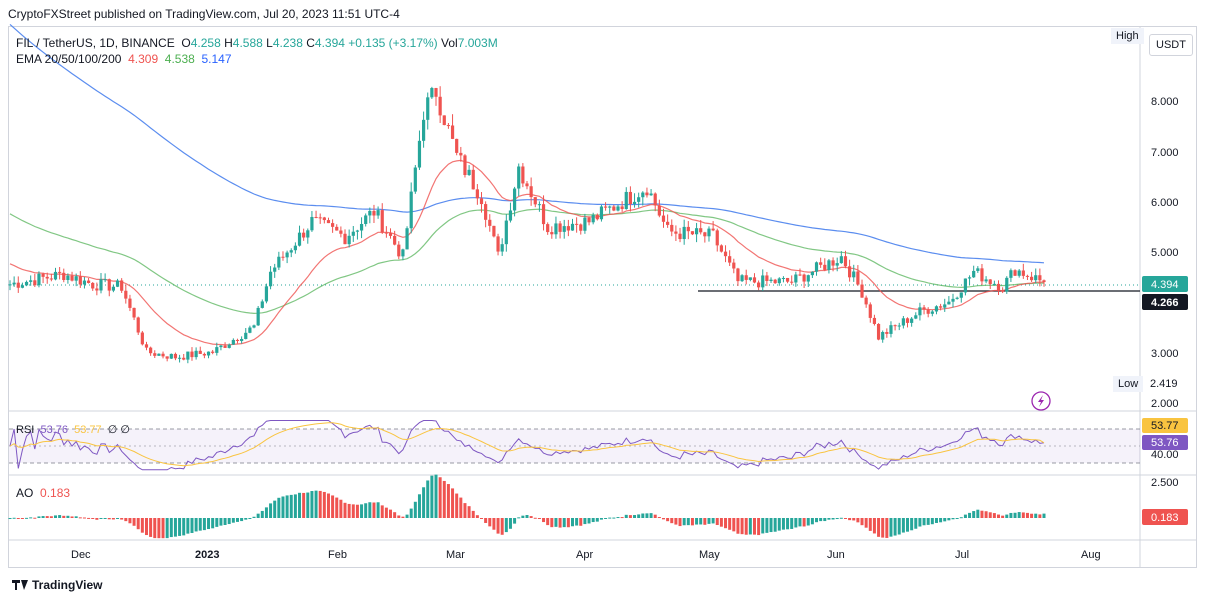 Image resolution: width=1207 pixels, height=603 pixels. I want to click on rsi-value-tag: 53.76, so click(1165, 443).